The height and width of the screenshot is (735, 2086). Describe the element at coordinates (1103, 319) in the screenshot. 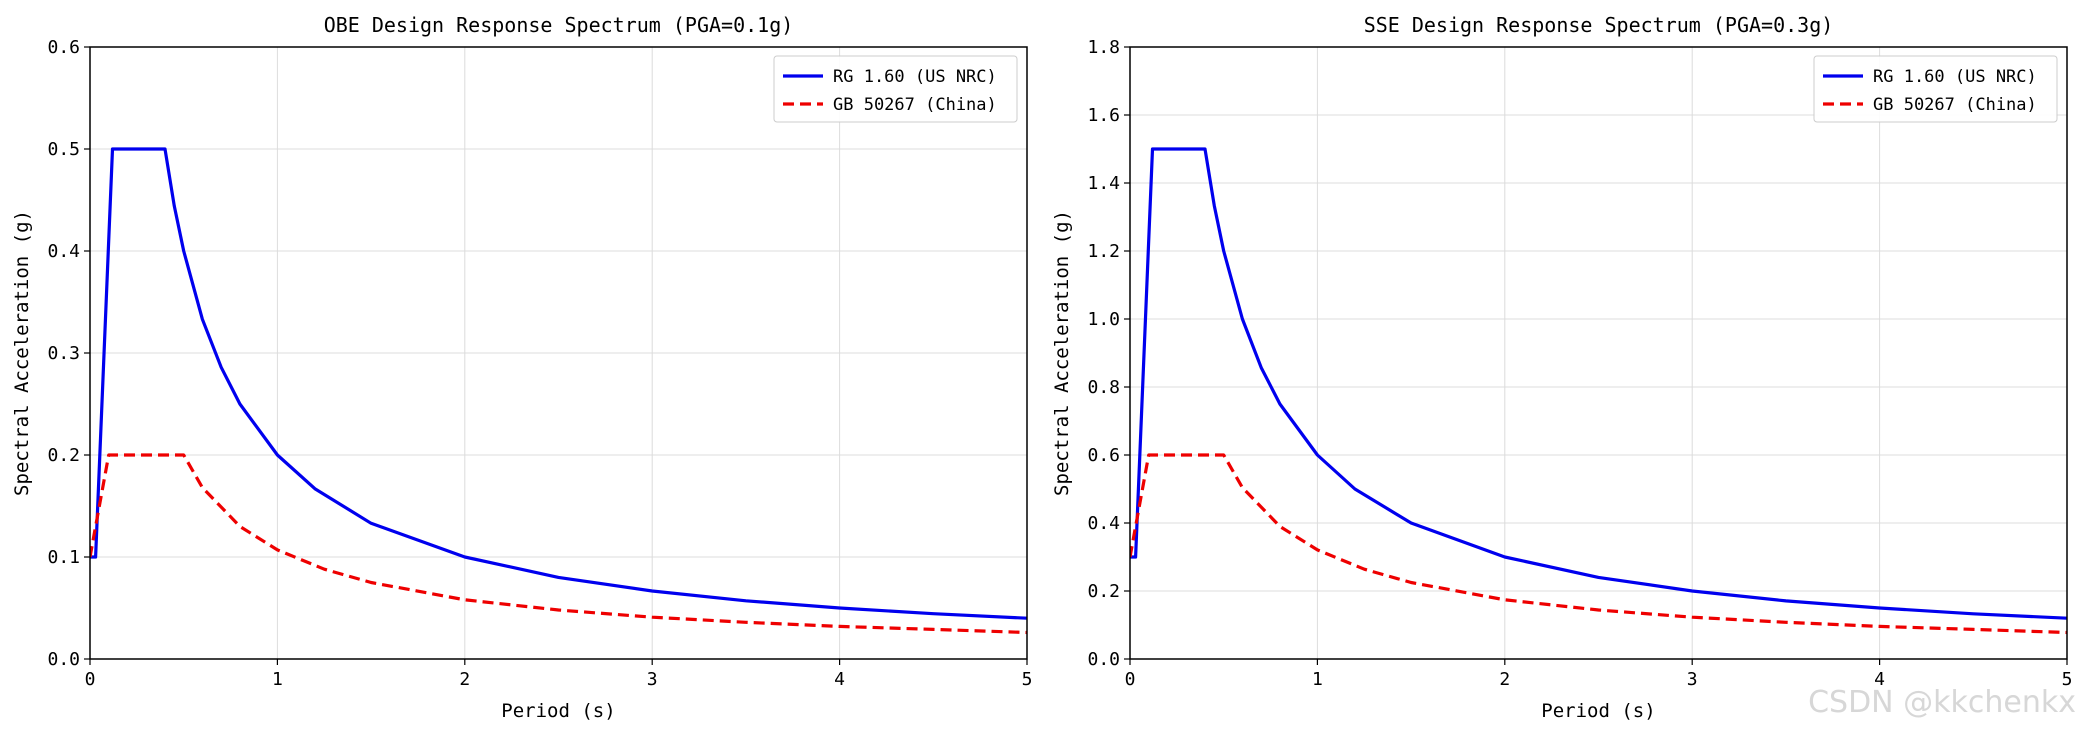

I see `y-tick-label: 1.0` at that location.